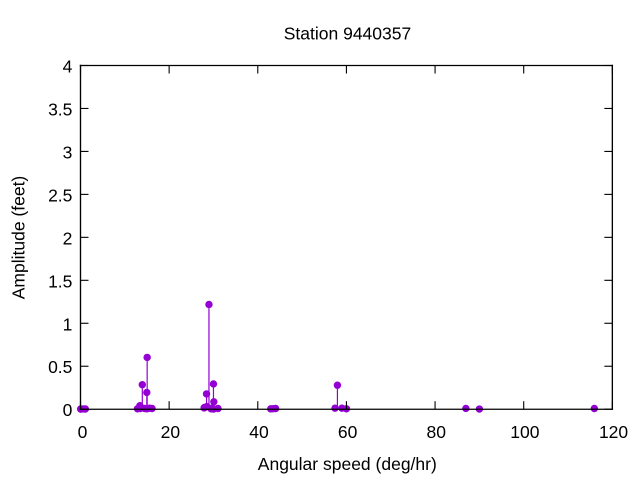  What do you see at coordinates (171, 432) in the screenshot?
I see `svg-text: 20` at bounding box center [171, 432].